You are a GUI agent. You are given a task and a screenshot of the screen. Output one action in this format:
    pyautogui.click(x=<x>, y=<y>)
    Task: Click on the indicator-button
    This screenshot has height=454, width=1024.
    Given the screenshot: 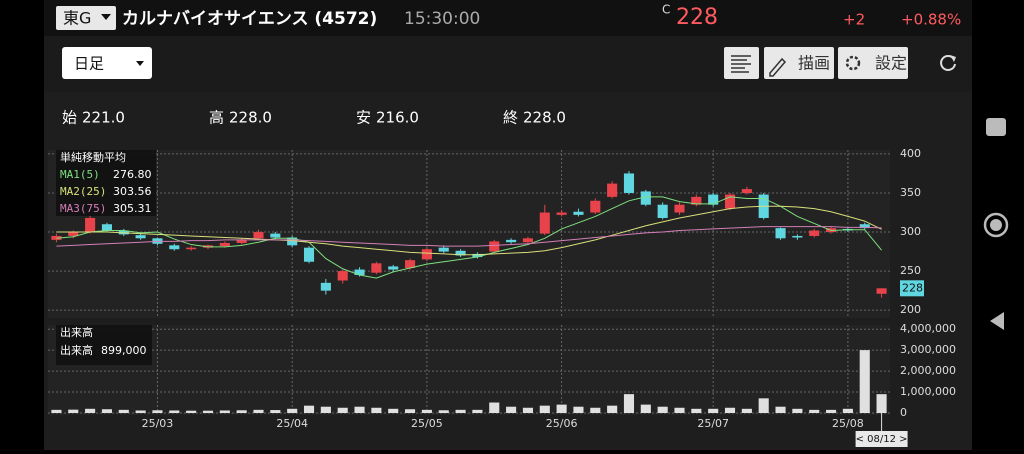 What is the action you would take?
    pyautogui.click(x=741, y=63)
    